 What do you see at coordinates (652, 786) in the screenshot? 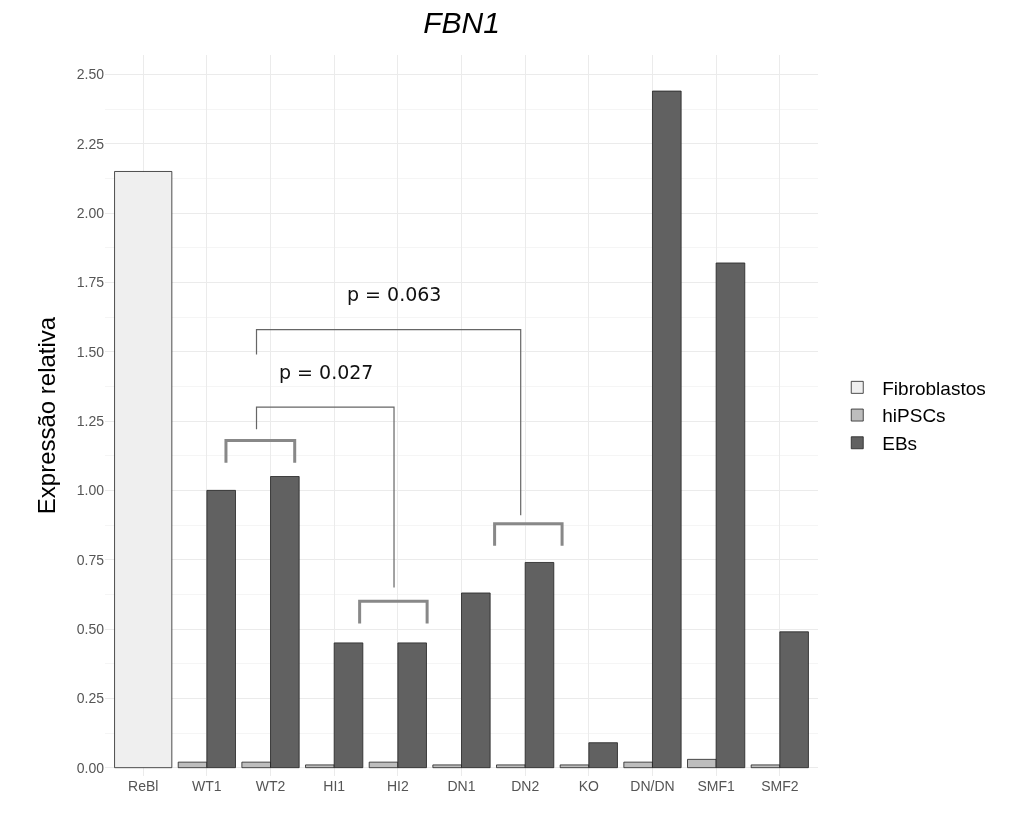
I see `x-tick-label: DN/DN` at bounding box center [652, 786].